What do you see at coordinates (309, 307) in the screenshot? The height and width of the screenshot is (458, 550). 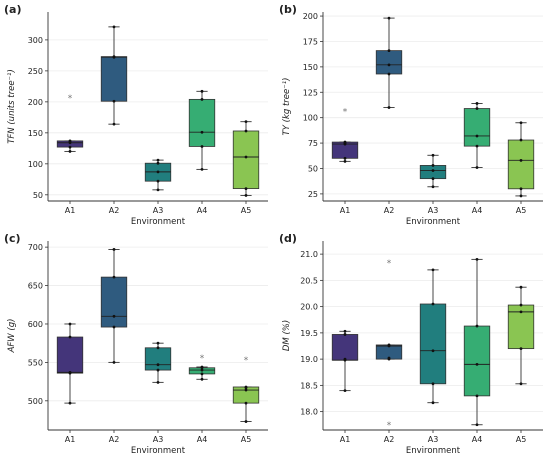 I see `y-tick-label: 20.0` at bounding box center [309, 307].